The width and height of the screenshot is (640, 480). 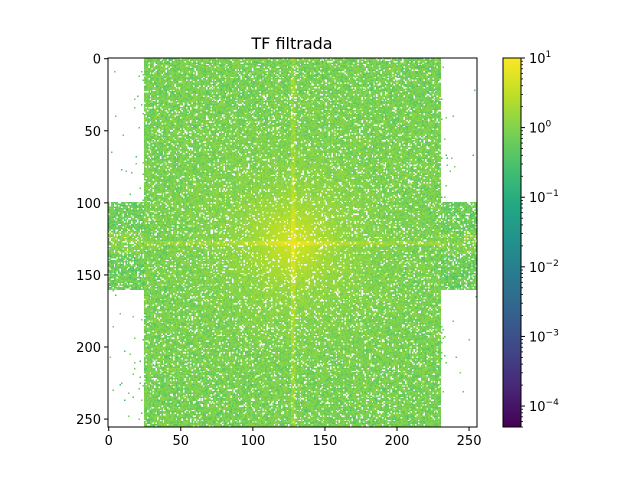 What do you see at coordinates (512, 242) in the screenshot?
I see `colorbar` at bounding box center [512, 242].